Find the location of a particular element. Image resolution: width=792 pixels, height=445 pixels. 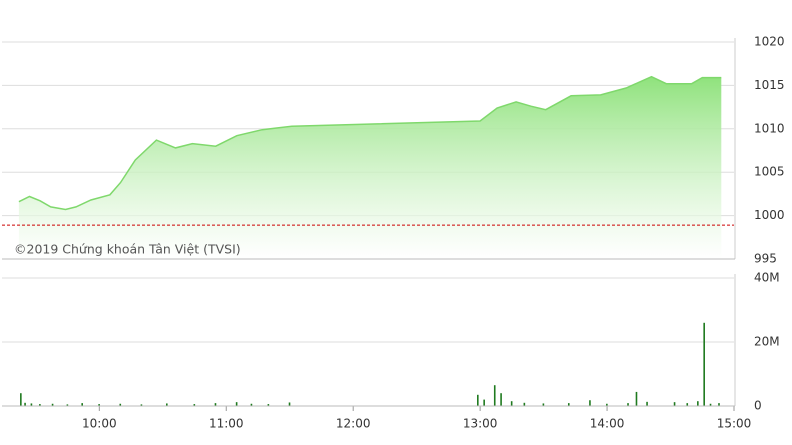

x-tick-label: 10:00 is located at coordinates (99, 424).